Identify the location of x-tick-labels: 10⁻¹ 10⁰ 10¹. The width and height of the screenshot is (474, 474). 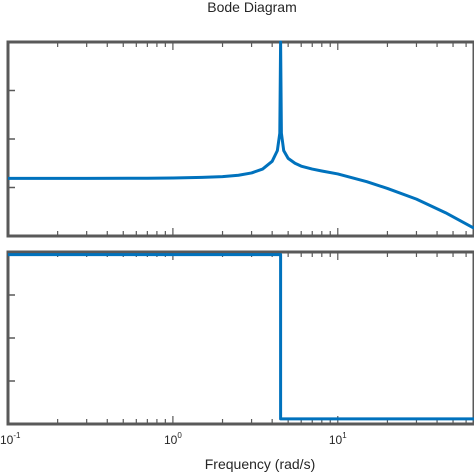
(173, 439).